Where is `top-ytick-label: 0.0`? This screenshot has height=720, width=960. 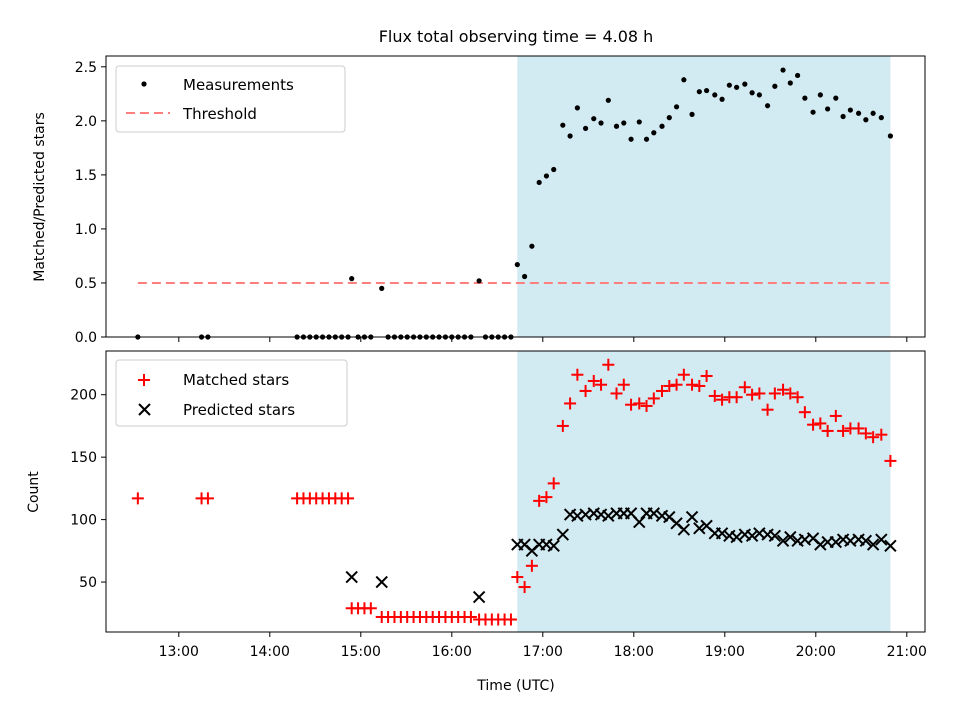 top-ytick-label: 0.0 is located at coordinates (86, 338).